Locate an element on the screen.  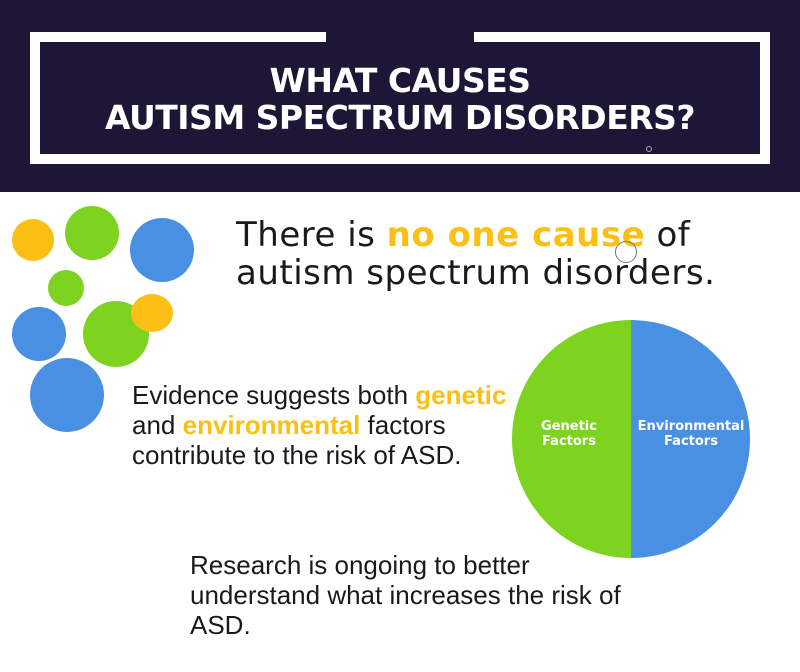
factors-pie-chart: Genetic Factors Environmental Factors is located at coordinates (631, 439).